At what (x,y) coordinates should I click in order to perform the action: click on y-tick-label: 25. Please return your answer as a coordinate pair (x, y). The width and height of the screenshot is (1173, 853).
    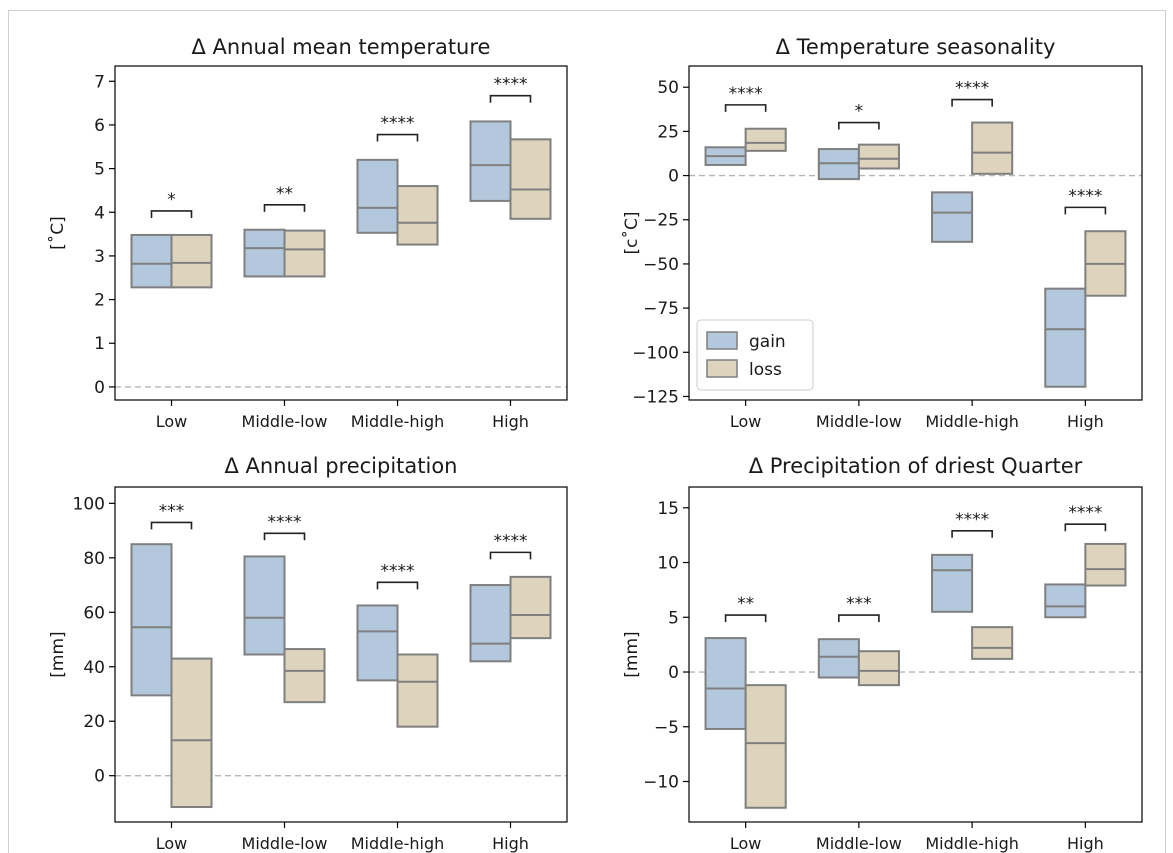
    Looking at the image, I should click on (668, 132).